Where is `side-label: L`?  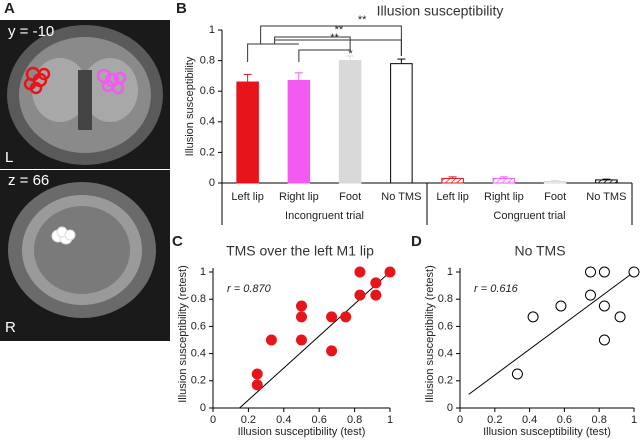
side-label: L is located at coordinates (9, 157).